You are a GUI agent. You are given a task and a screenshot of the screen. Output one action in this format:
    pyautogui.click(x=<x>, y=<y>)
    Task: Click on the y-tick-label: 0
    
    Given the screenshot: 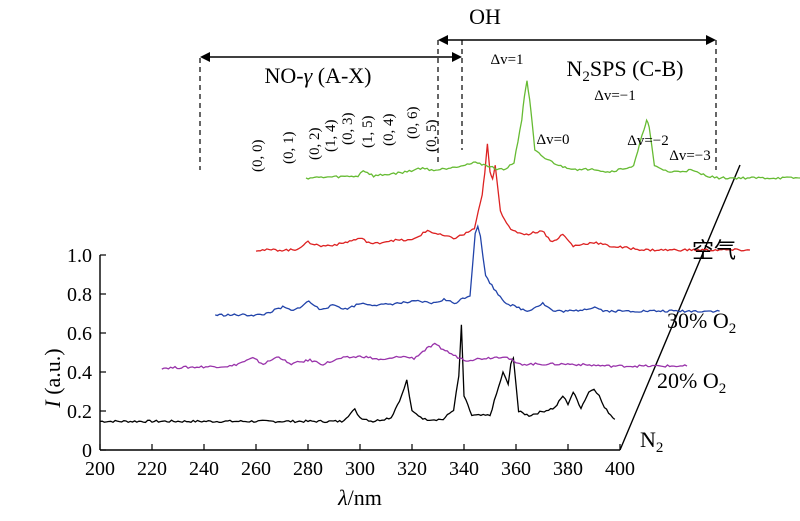 What is the action you would take?
    pyautogui.click(x=87, y=451)
    